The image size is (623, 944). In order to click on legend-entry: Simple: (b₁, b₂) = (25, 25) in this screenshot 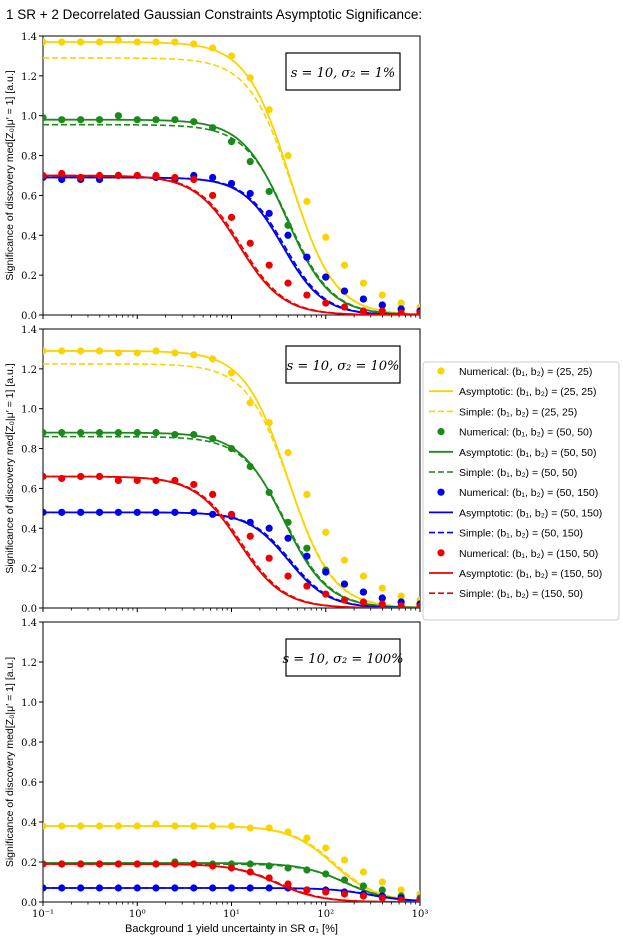, I will do `click(503, 412)`.